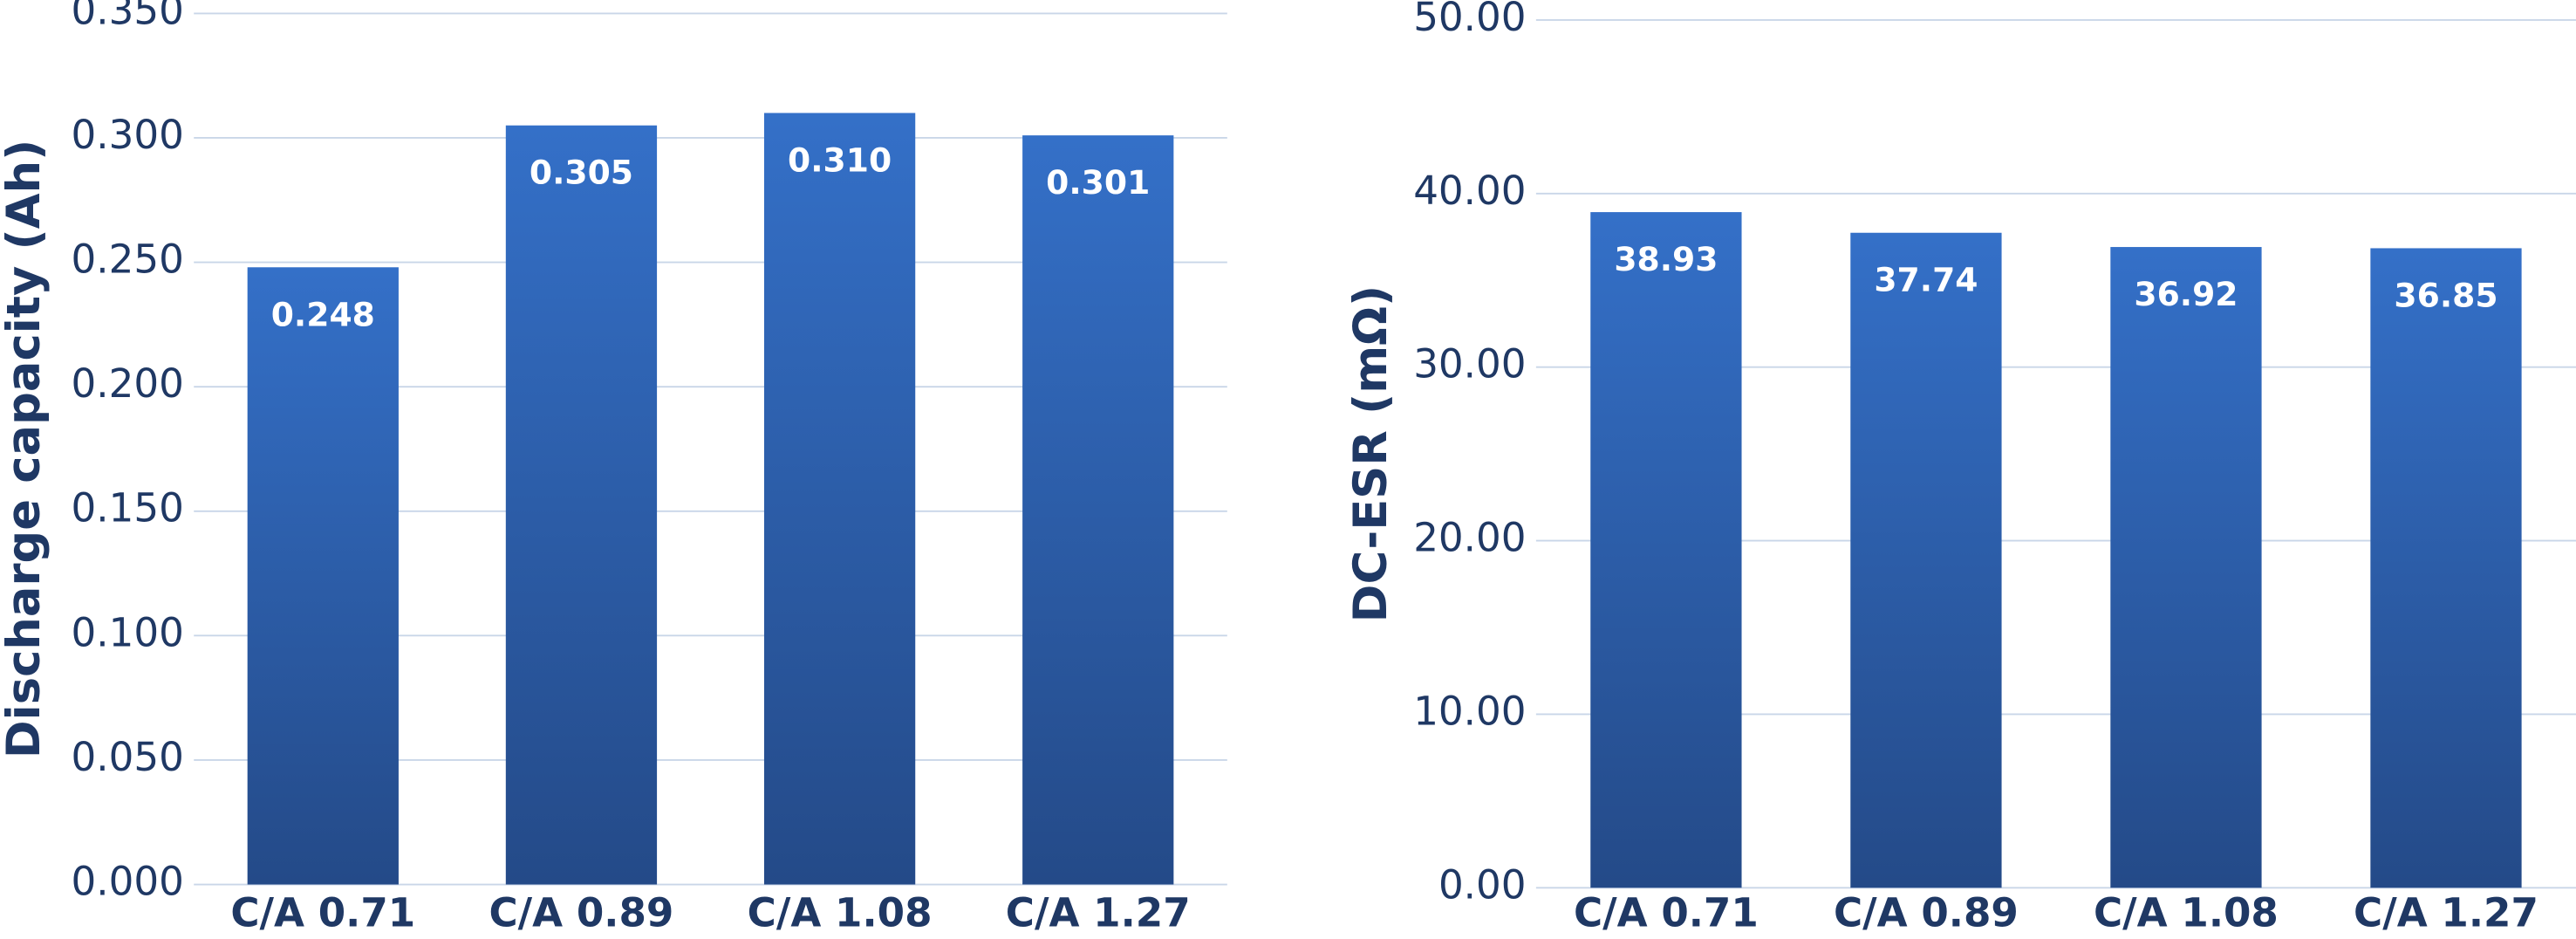  I want to click on y-tick-label: 0.200, so click(128, 383).